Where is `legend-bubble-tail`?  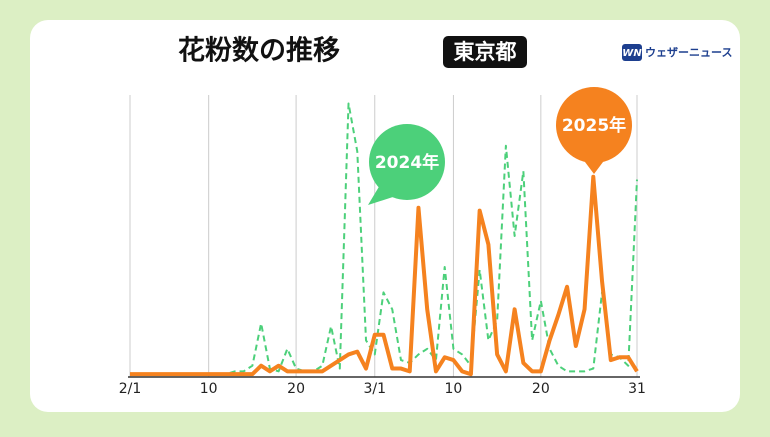 legend-bubble-tail is located at coordinates (382, 195).